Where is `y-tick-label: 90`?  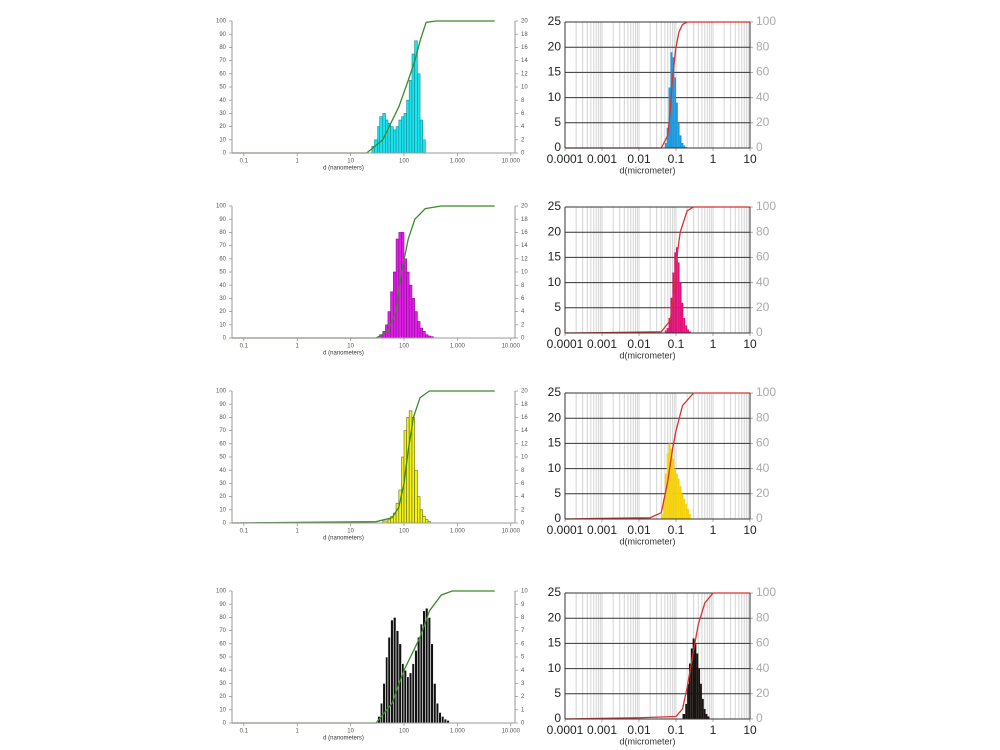 y-tick-label: 90 is located at coordinates (222, 605).